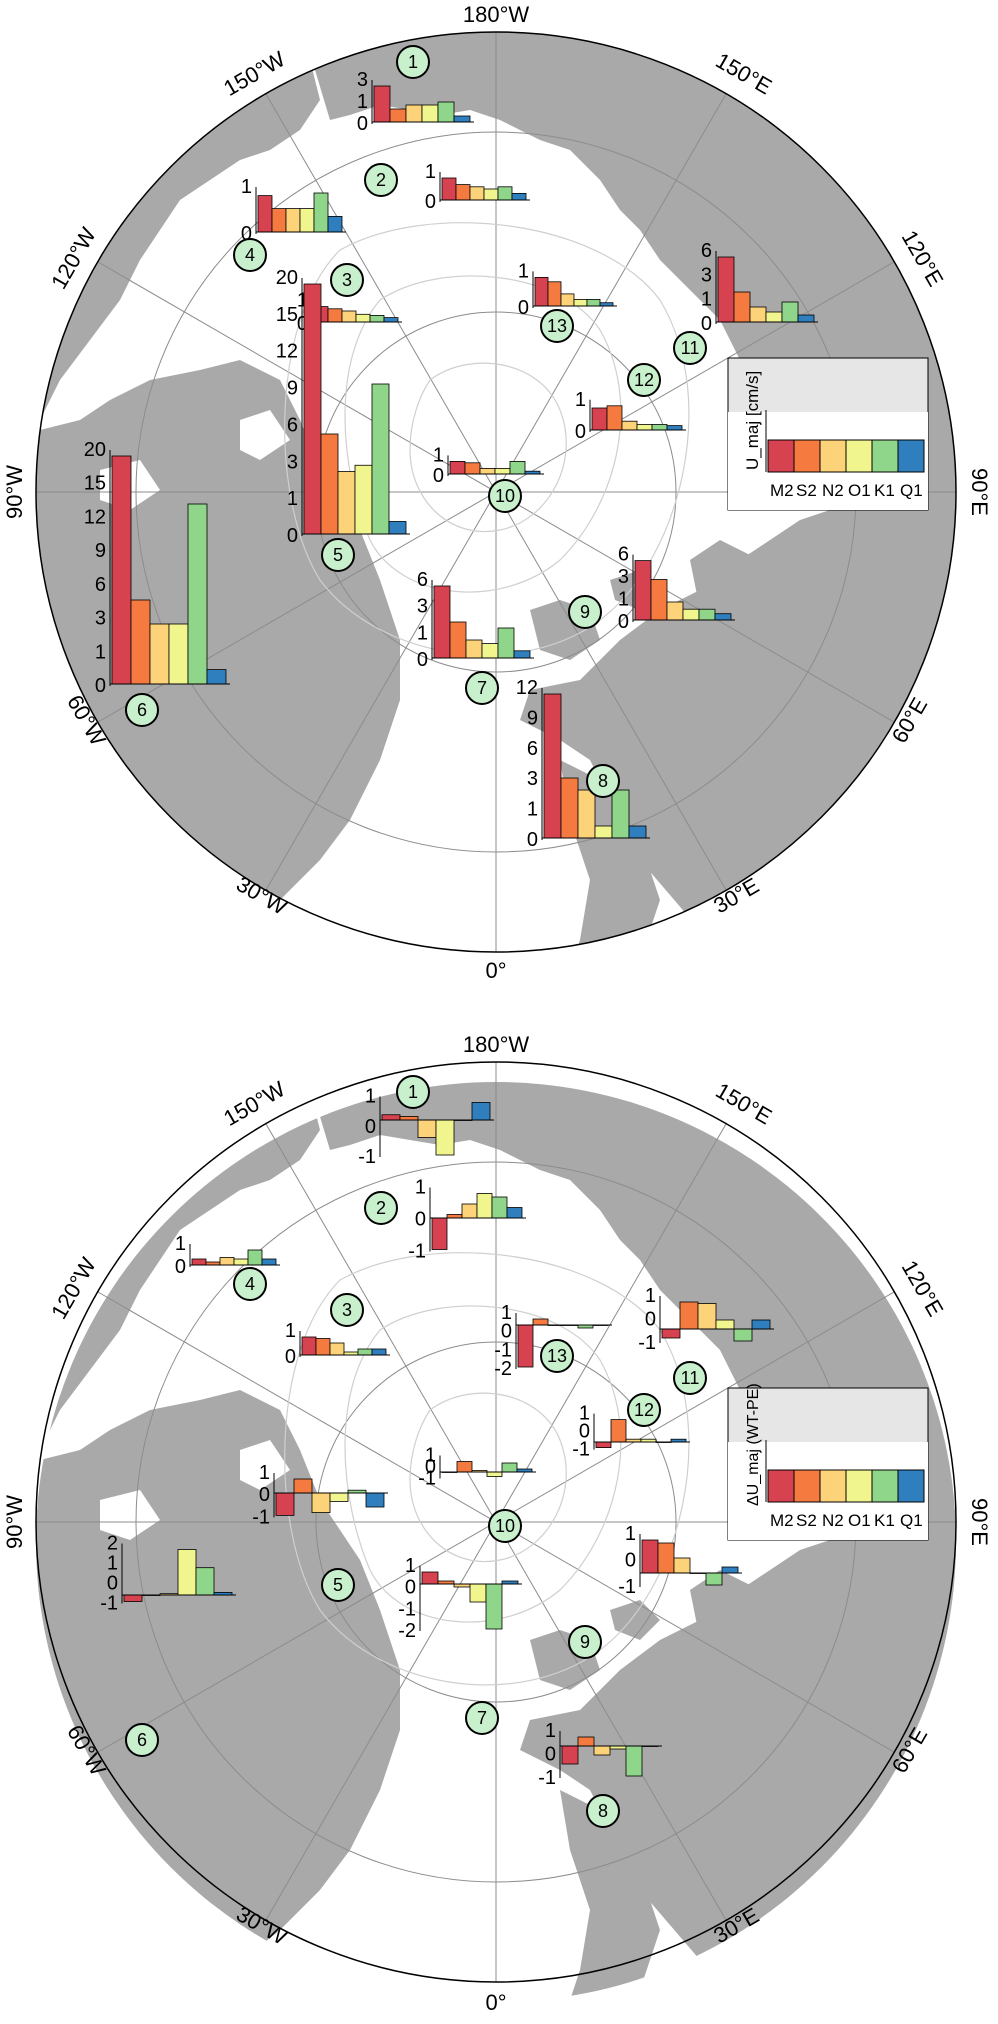 Image resolution: width=998 pixels, height=2024 pixels. Describe the element at coordinates (488, 465) in the screenshot. I see `station-10-chart: 10` at that location.